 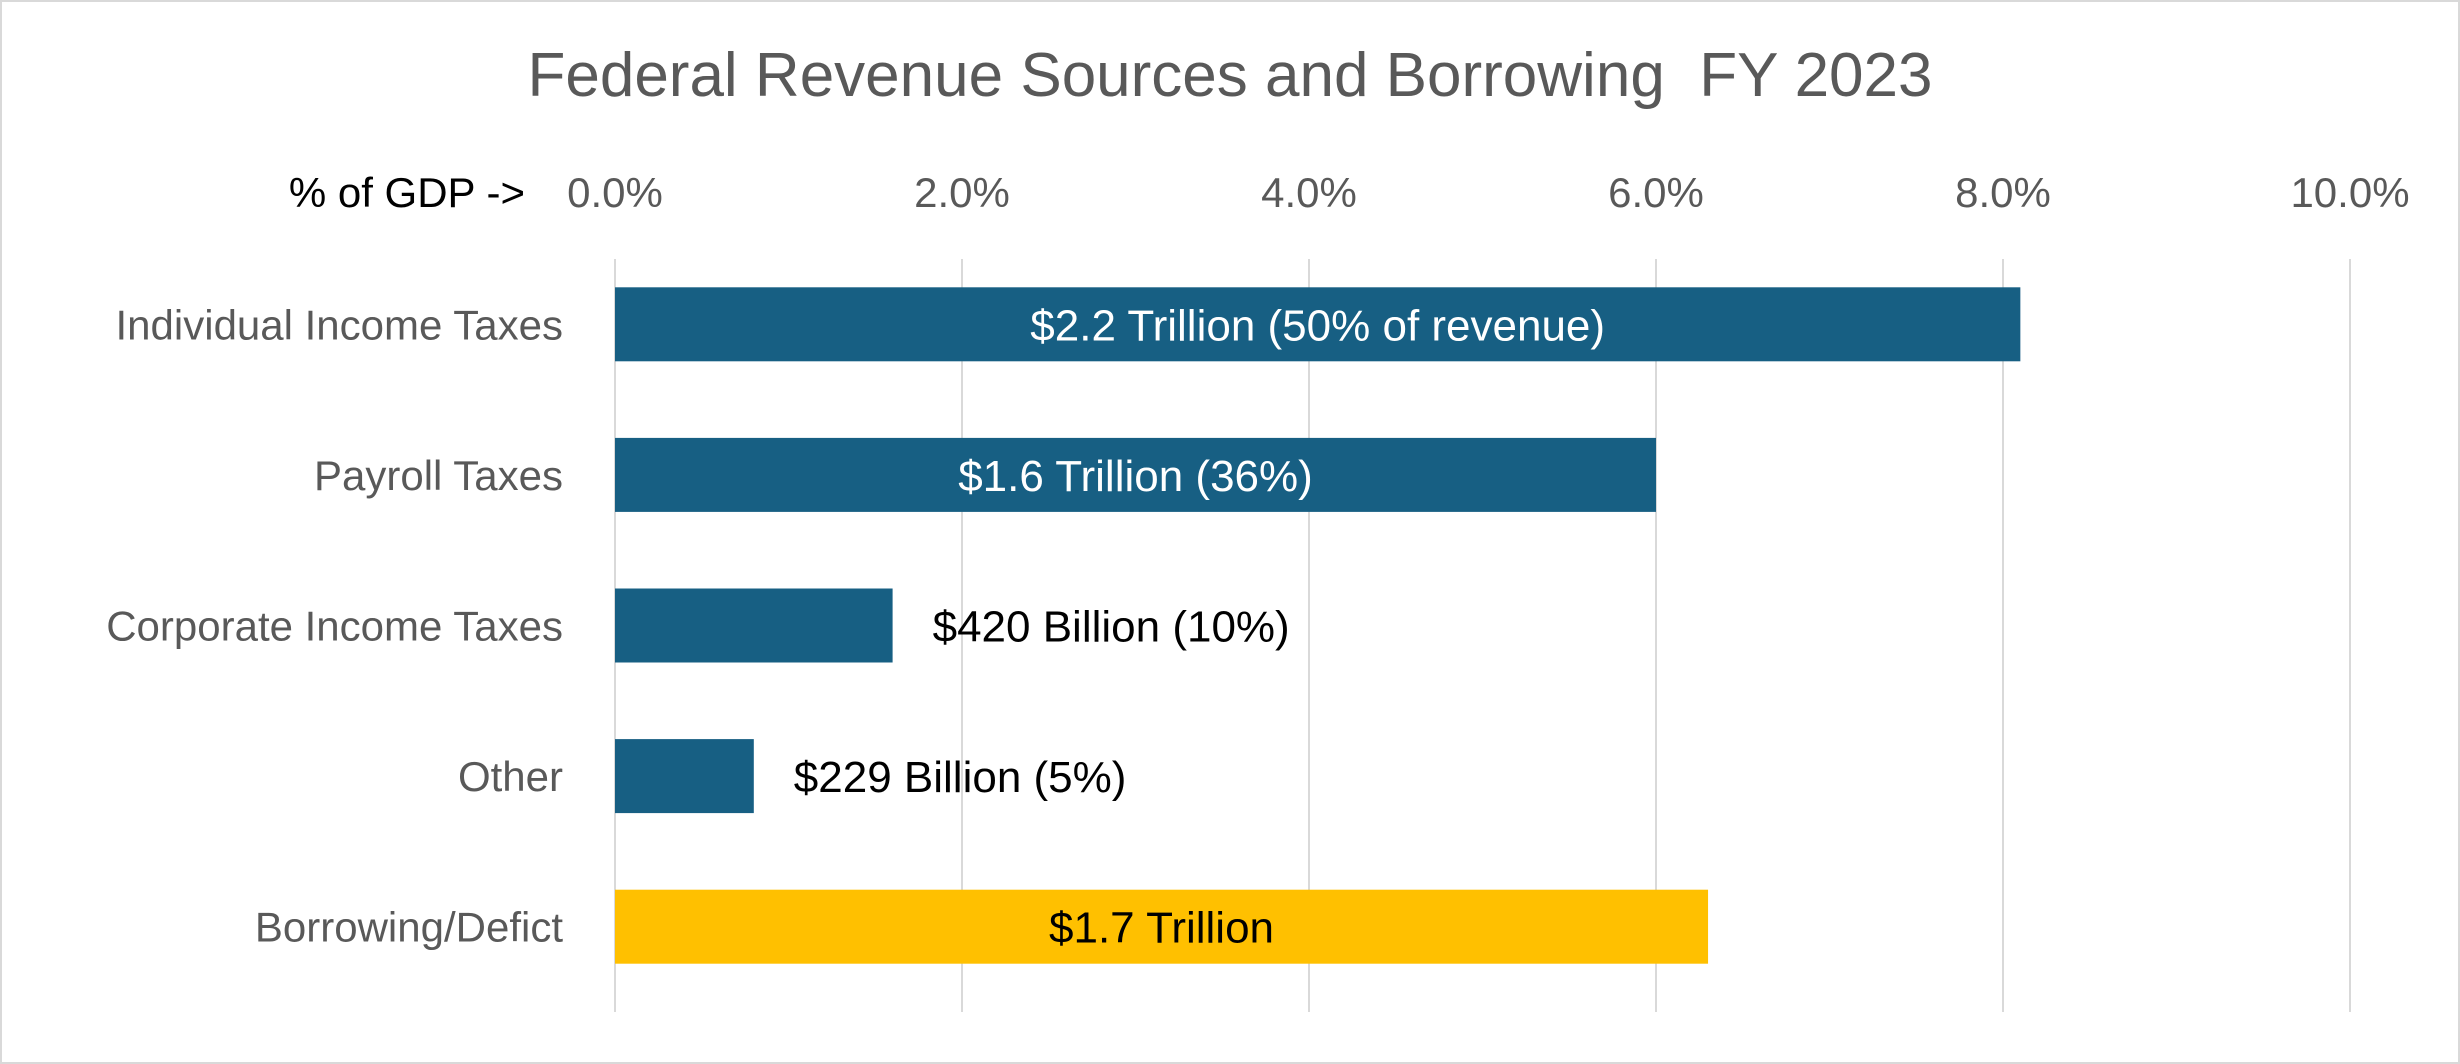 I want to click on category-label: Individual Income Taxes, so click(x=339, y=324).